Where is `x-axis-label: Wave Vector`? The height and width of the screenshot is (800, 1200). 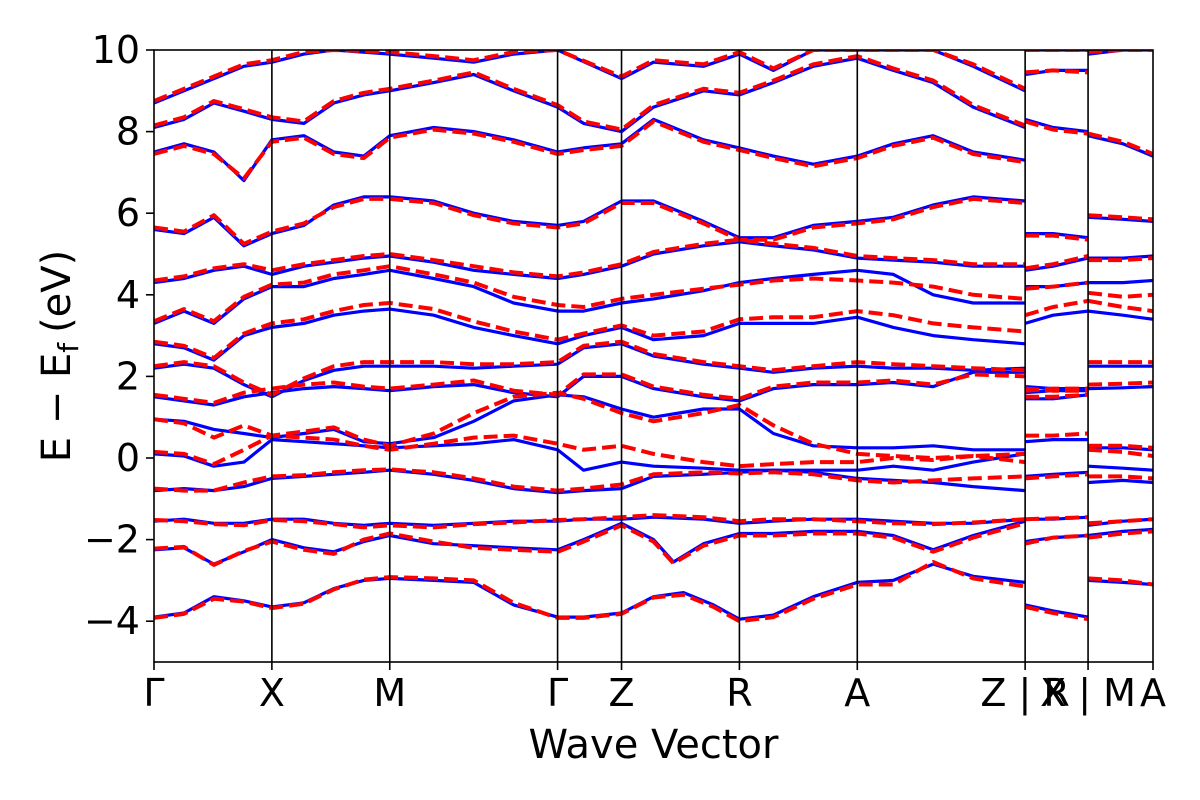
x-axis-label: Wave Vector is located at coordinates (654, 745).